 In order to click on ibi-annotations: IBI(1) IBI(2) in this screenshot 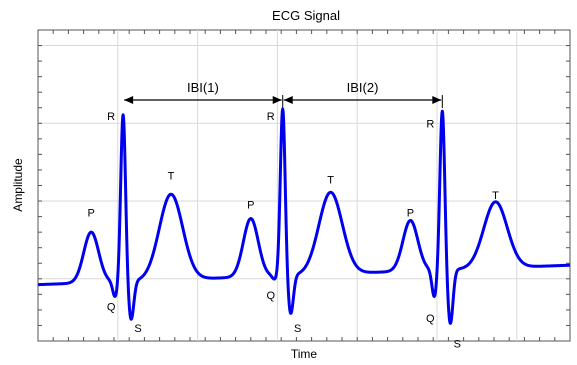, I will do `click(283, 94)`.